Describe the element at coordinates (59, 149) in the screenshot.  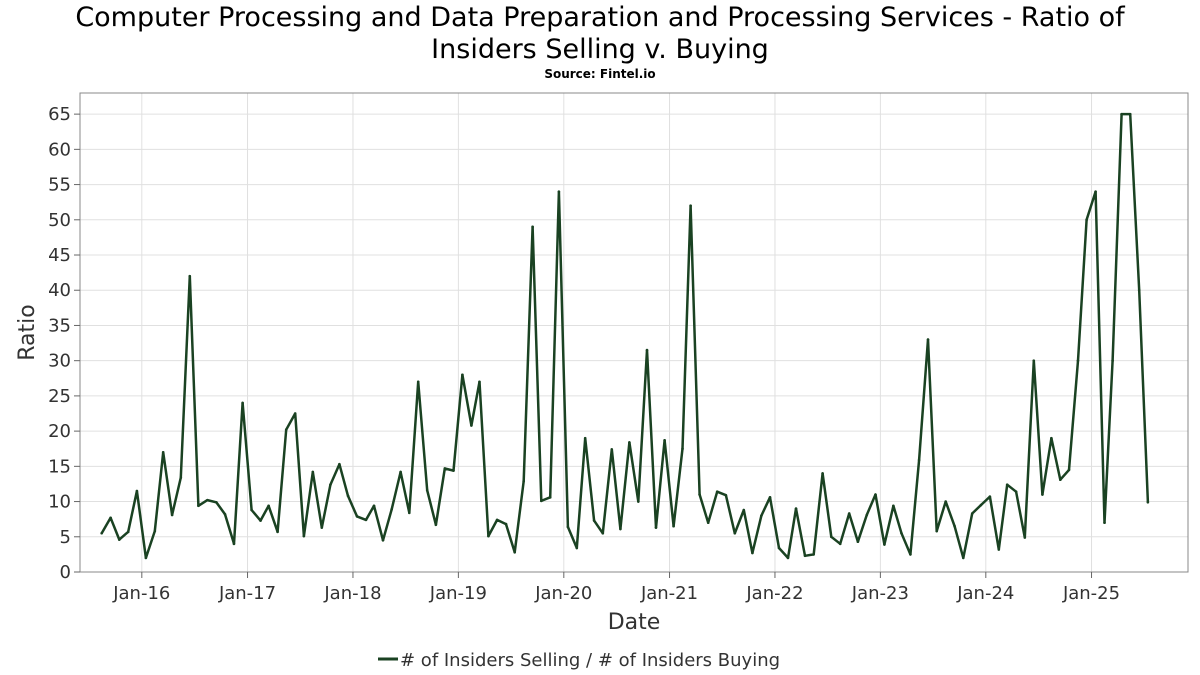
I see `y-tick-label: 60` at that location.